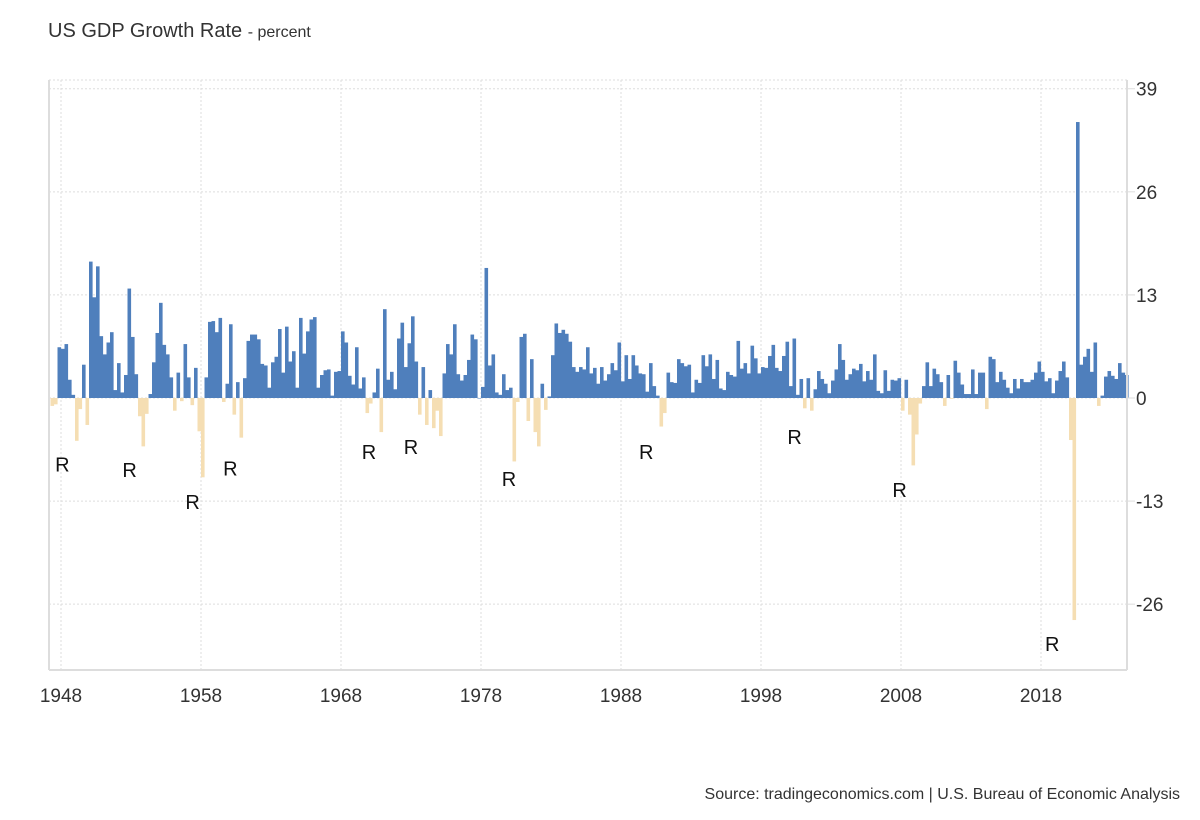 Image resolution: width=1200 pixels, height=820 pixels. What do you see at coordinates (1149, 502) in the screenshot?
I see `y-tick-label: -13` at bounding box center [1149, 502].